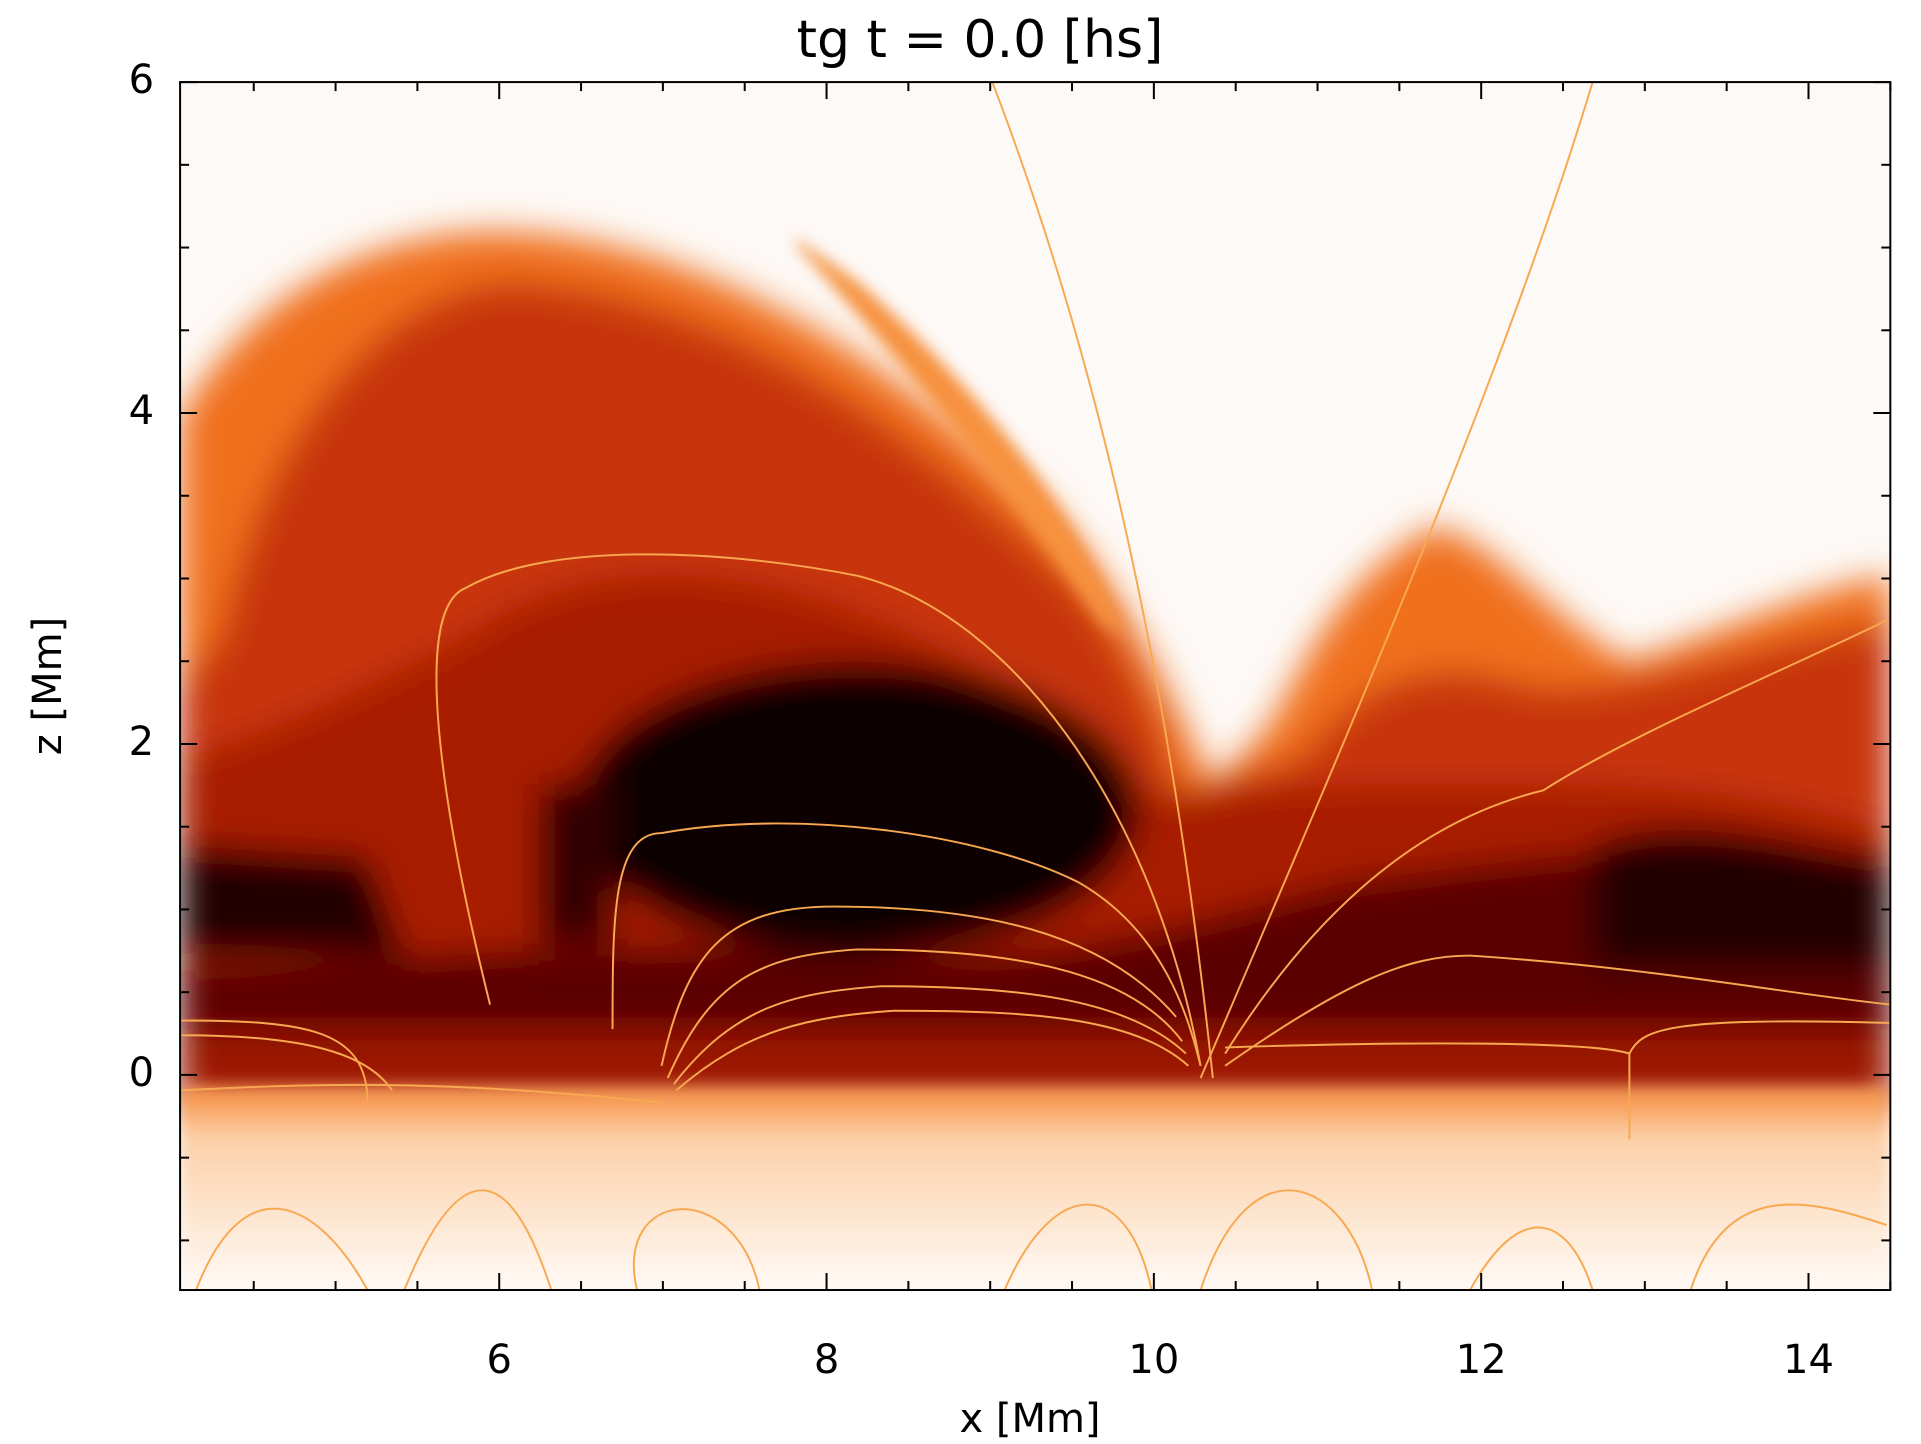  What do you see at coordinates (1481, 1360) in the screenshot?
I see `x-tick-label: 12` at bounding box center [1481, 1360].